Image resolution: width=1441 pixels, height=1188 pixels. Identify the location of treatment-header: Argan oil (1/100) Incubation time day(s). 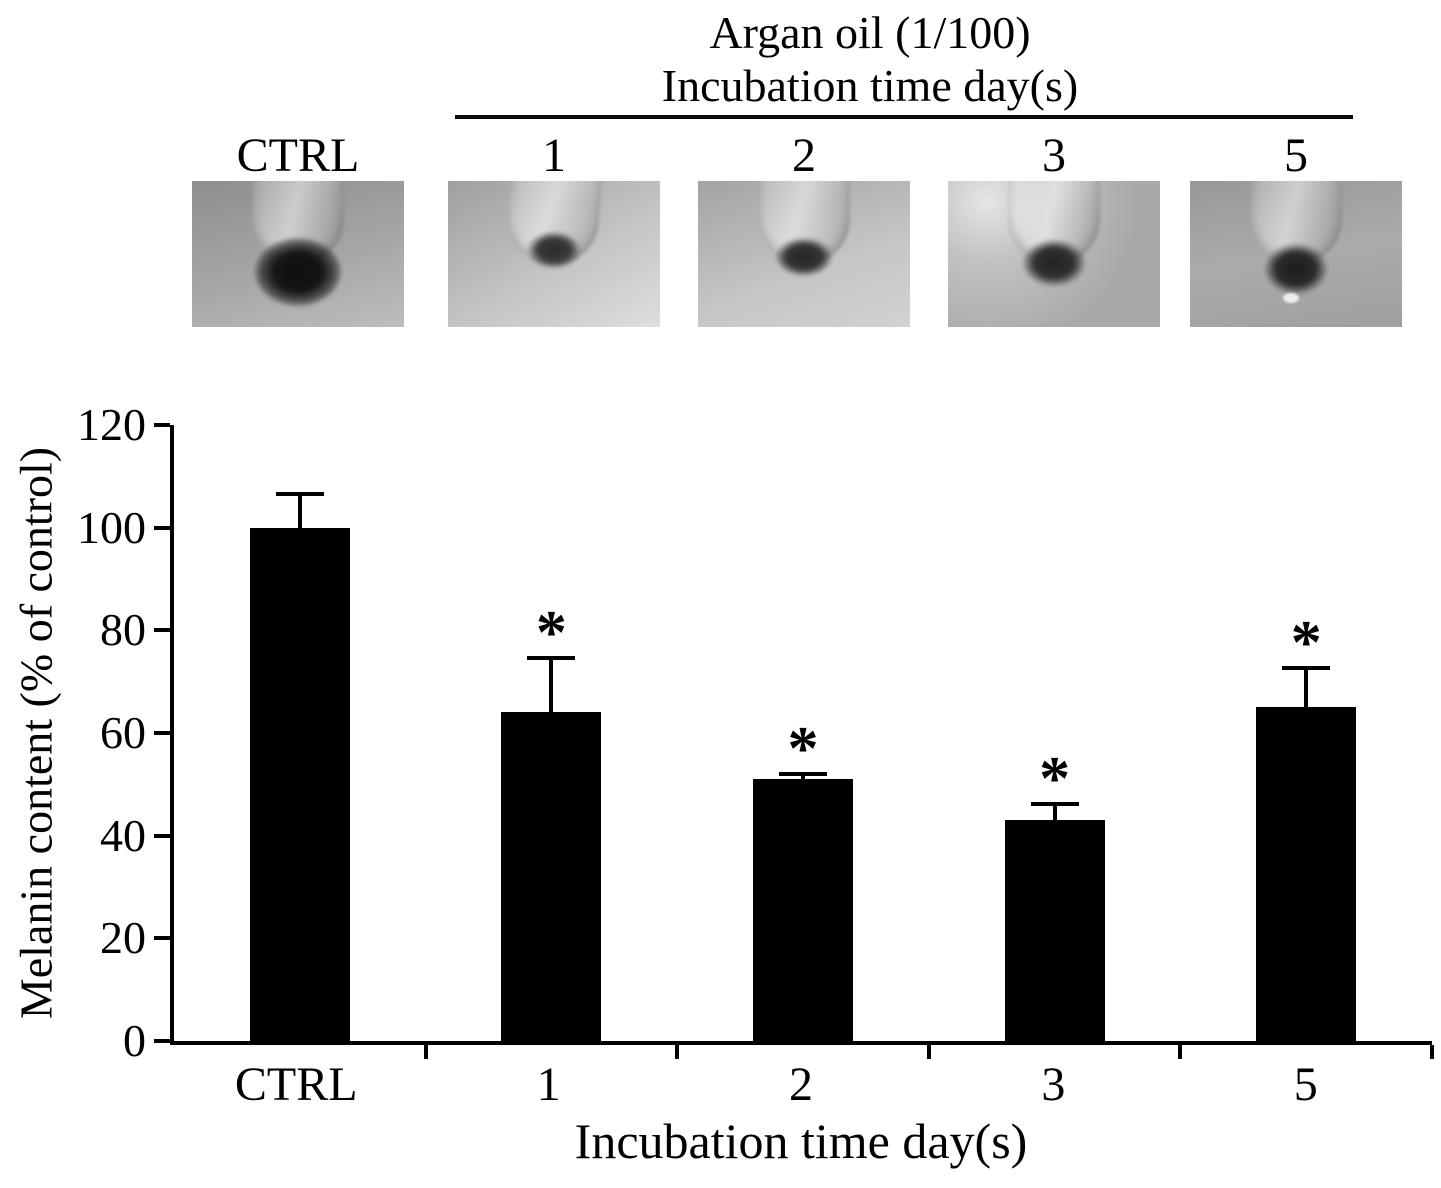
(870, 59).